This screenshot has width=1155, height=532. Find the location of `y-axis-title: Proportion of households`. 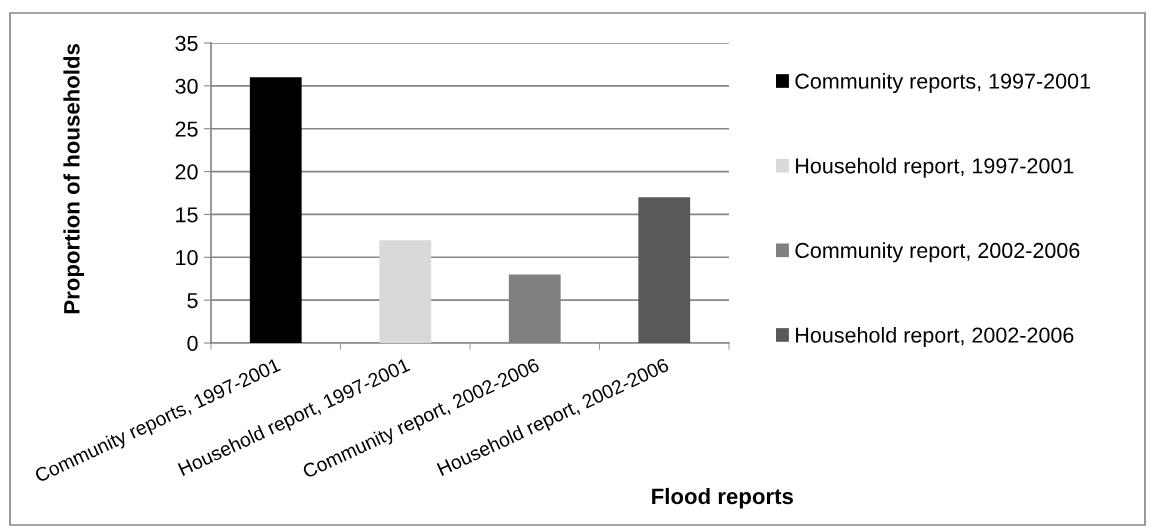

y-axis-title: Proportion of households is located at coordinates (74, 179).